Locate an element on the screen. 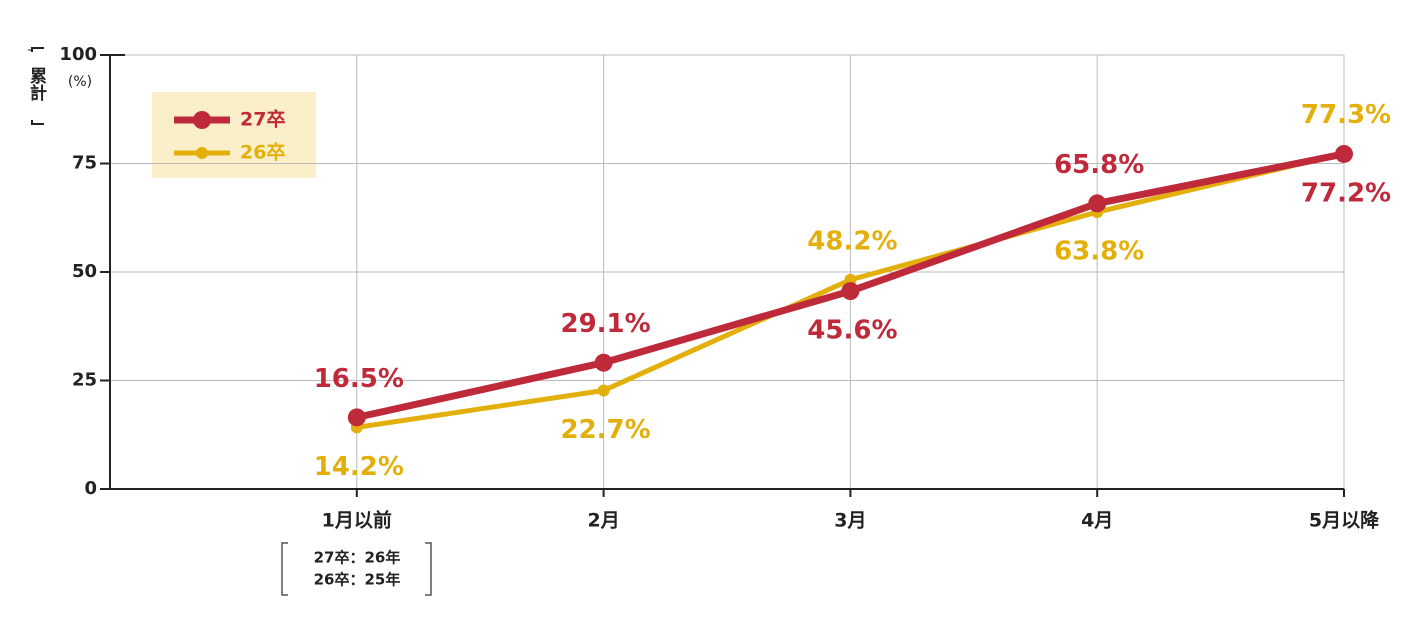 Image resolution: width=1420 pixels, height=630 pixels. y-unit: (%) is located at coordinates (80, 82).